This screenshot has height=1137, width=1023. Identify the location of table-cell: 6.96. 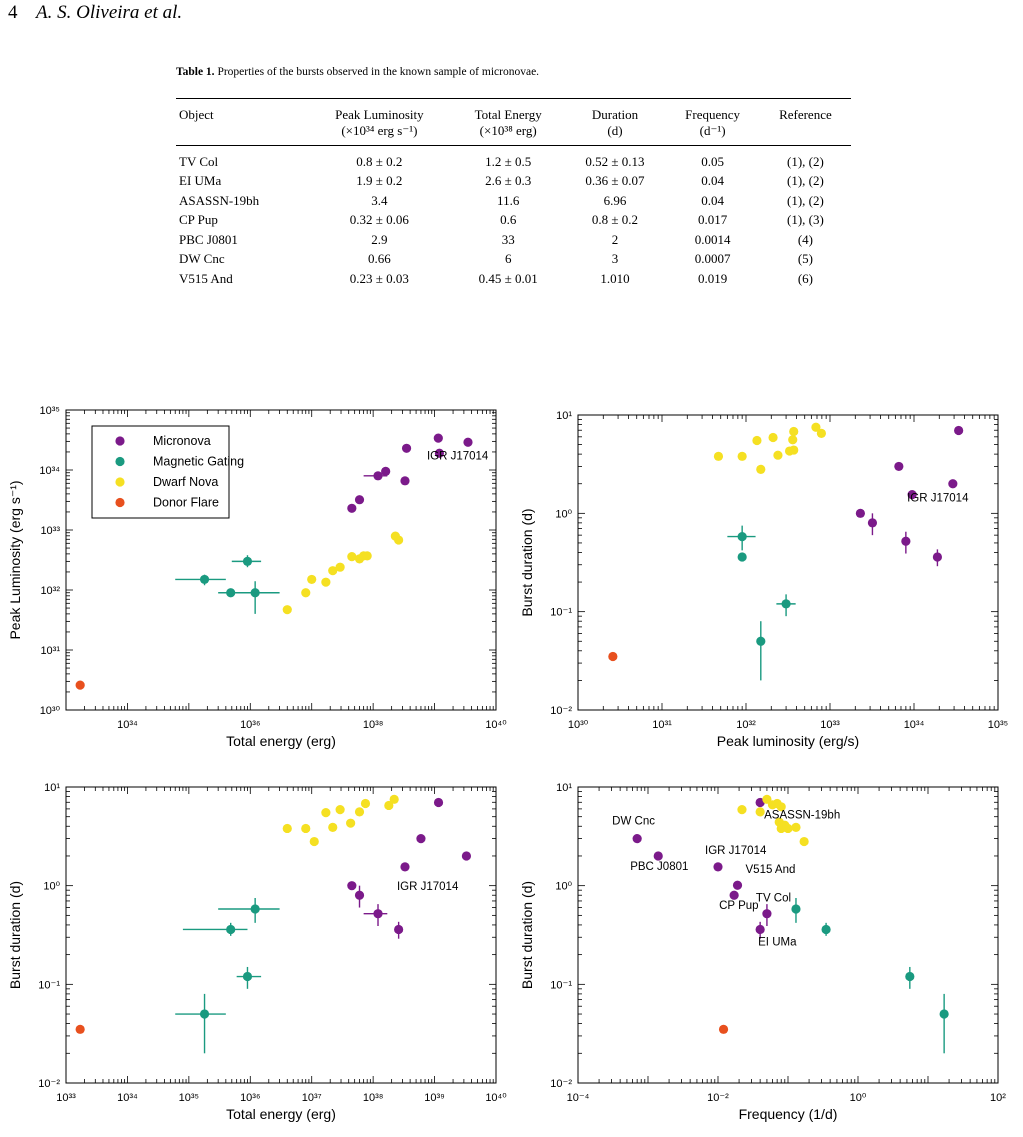
(615, 200).